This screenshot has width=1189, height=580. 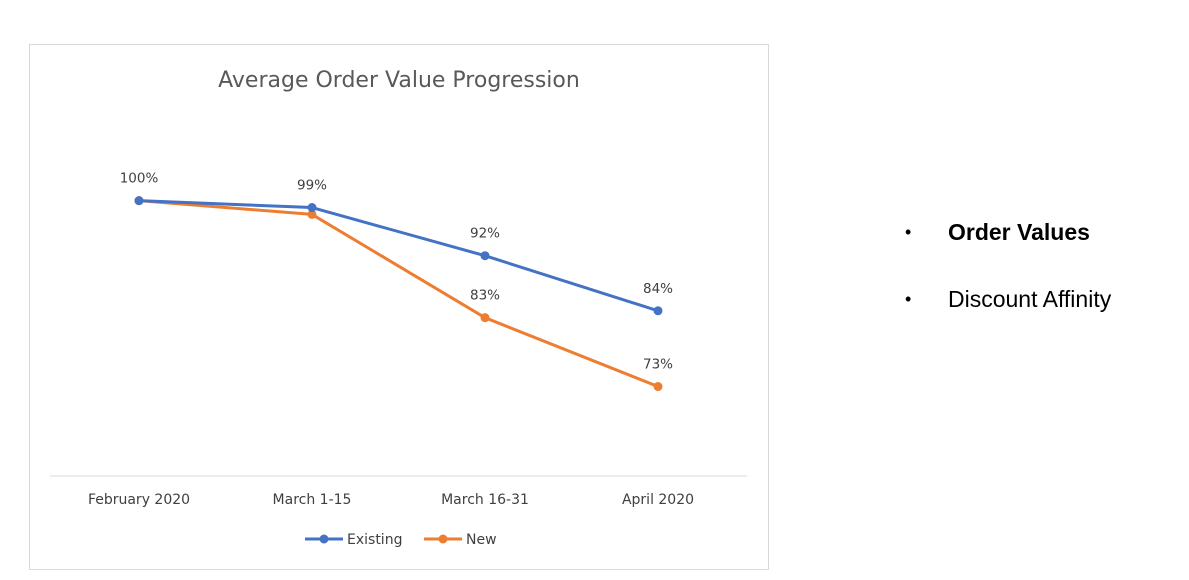 I want to click on bullet-item: • Order Values, so click(x=1008, y=232).